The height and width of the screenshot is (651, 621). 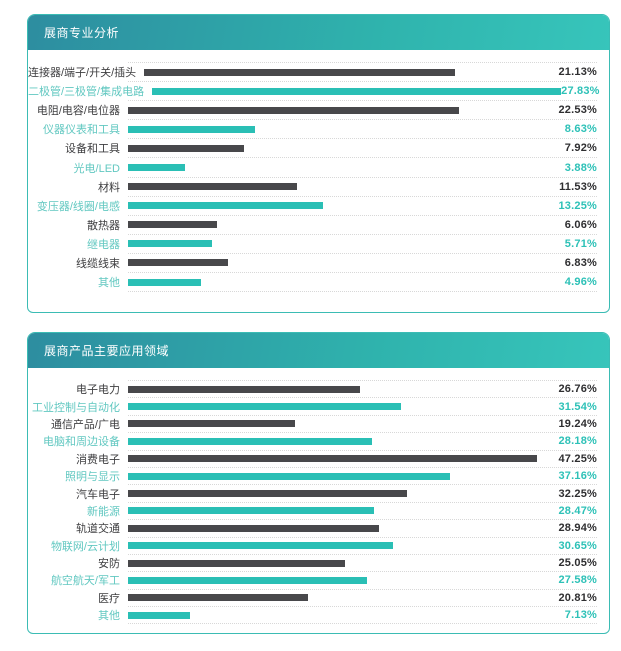 I want to click on category-label: 新能源, so click(x=103, y=511).